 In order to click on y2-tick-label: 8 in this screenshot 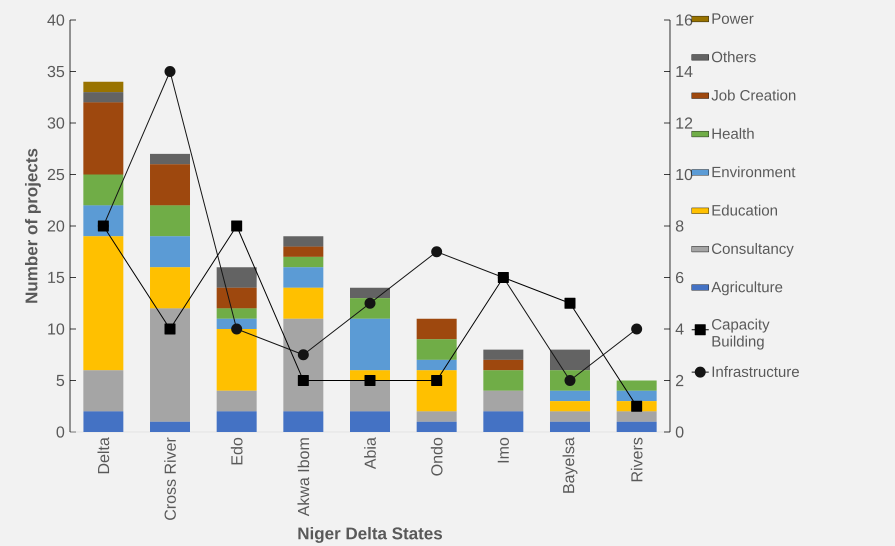, I will do `click(680, 226)`.